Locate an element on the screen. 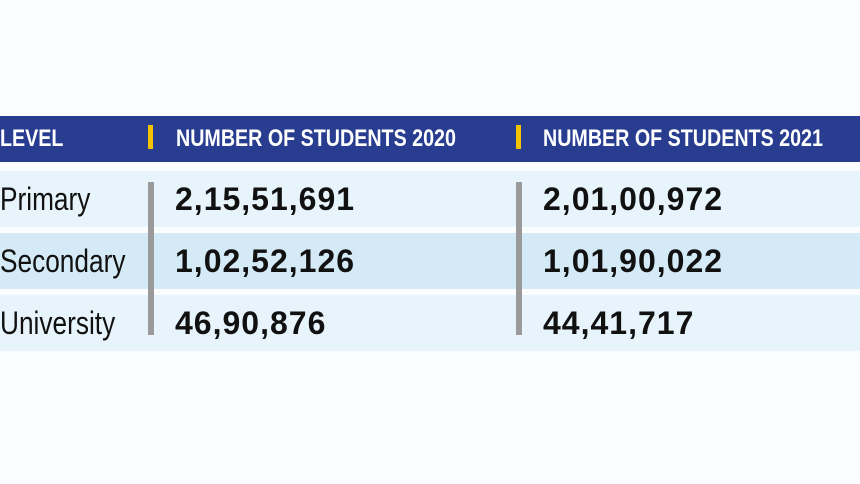 The image size is (860, 484). header-cell: NUMBER OF STUDENTS 2020 is located at coordinates (316, 138).